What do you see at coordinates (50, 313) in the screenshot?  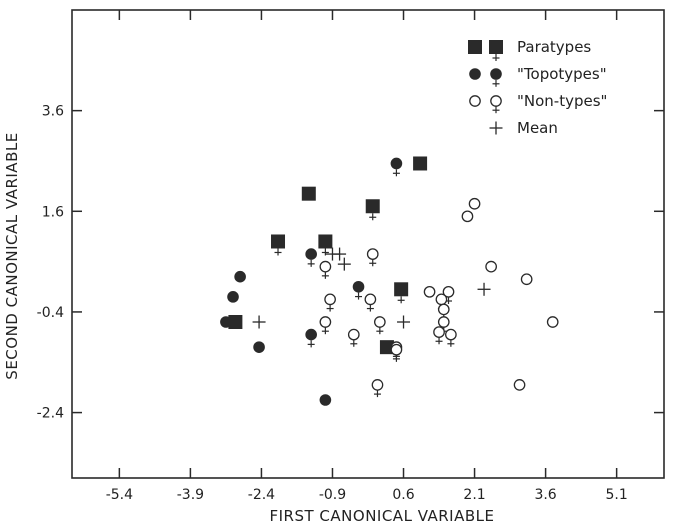 I see `y-tick-label: -0.4` at bounding box center [50, 313].